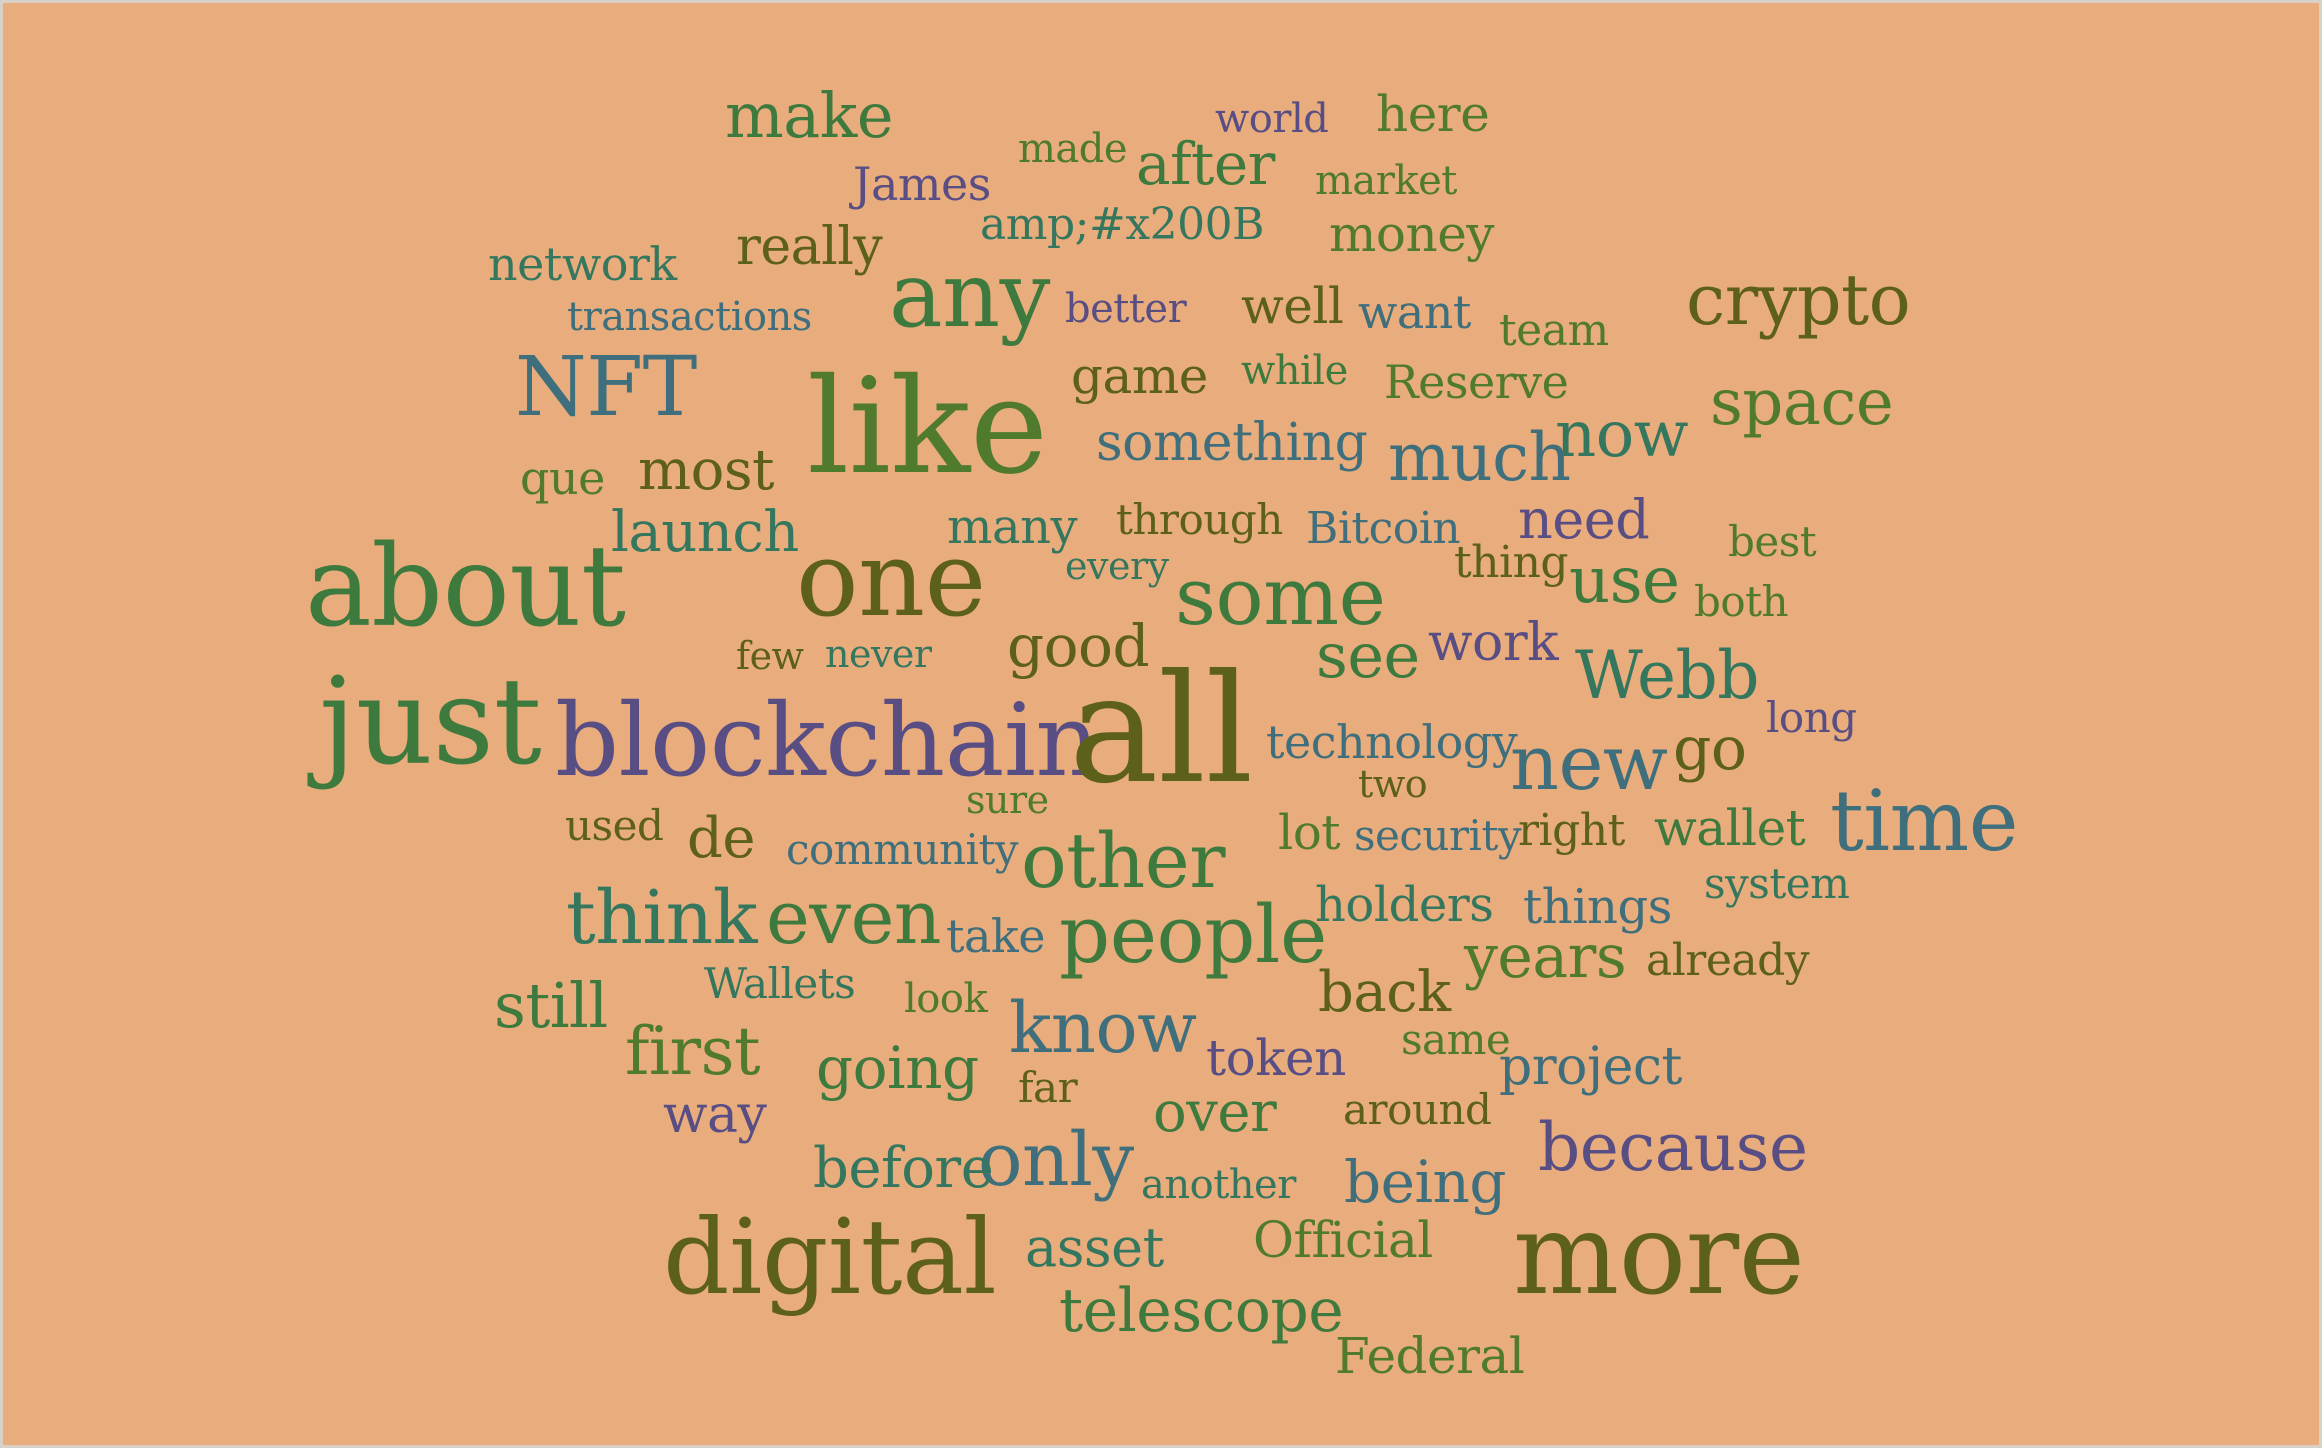  I want to click on word-asset: asset, so click(1094, 1247).